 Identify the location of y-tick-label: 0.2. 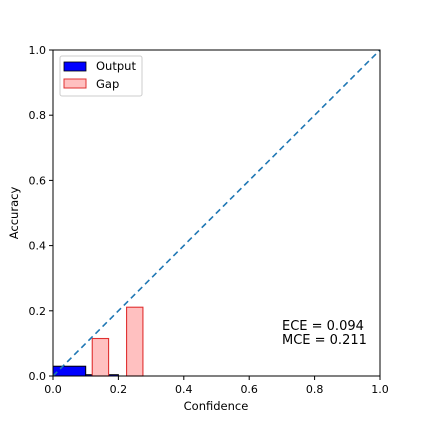
(38, 311).